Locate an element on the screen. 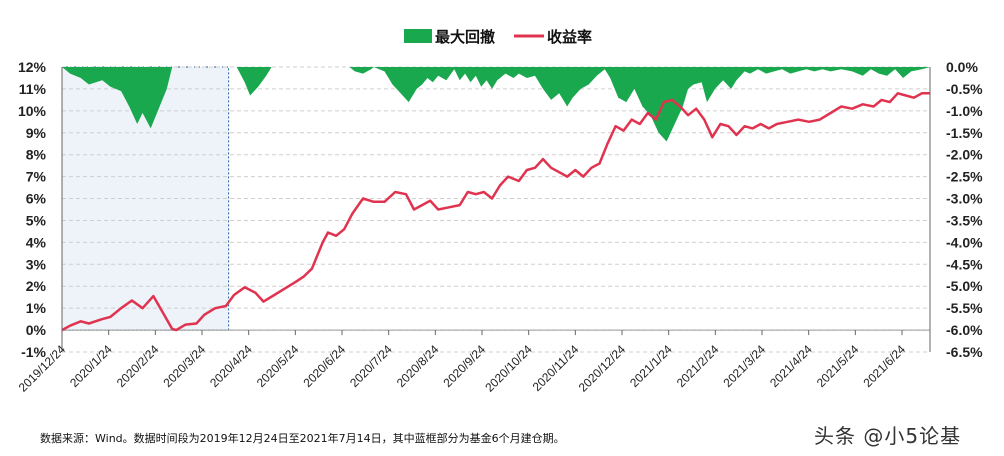 This screenshot has width=1004, height=456. drawdown-area-layer is located at coordinates (496, 104).